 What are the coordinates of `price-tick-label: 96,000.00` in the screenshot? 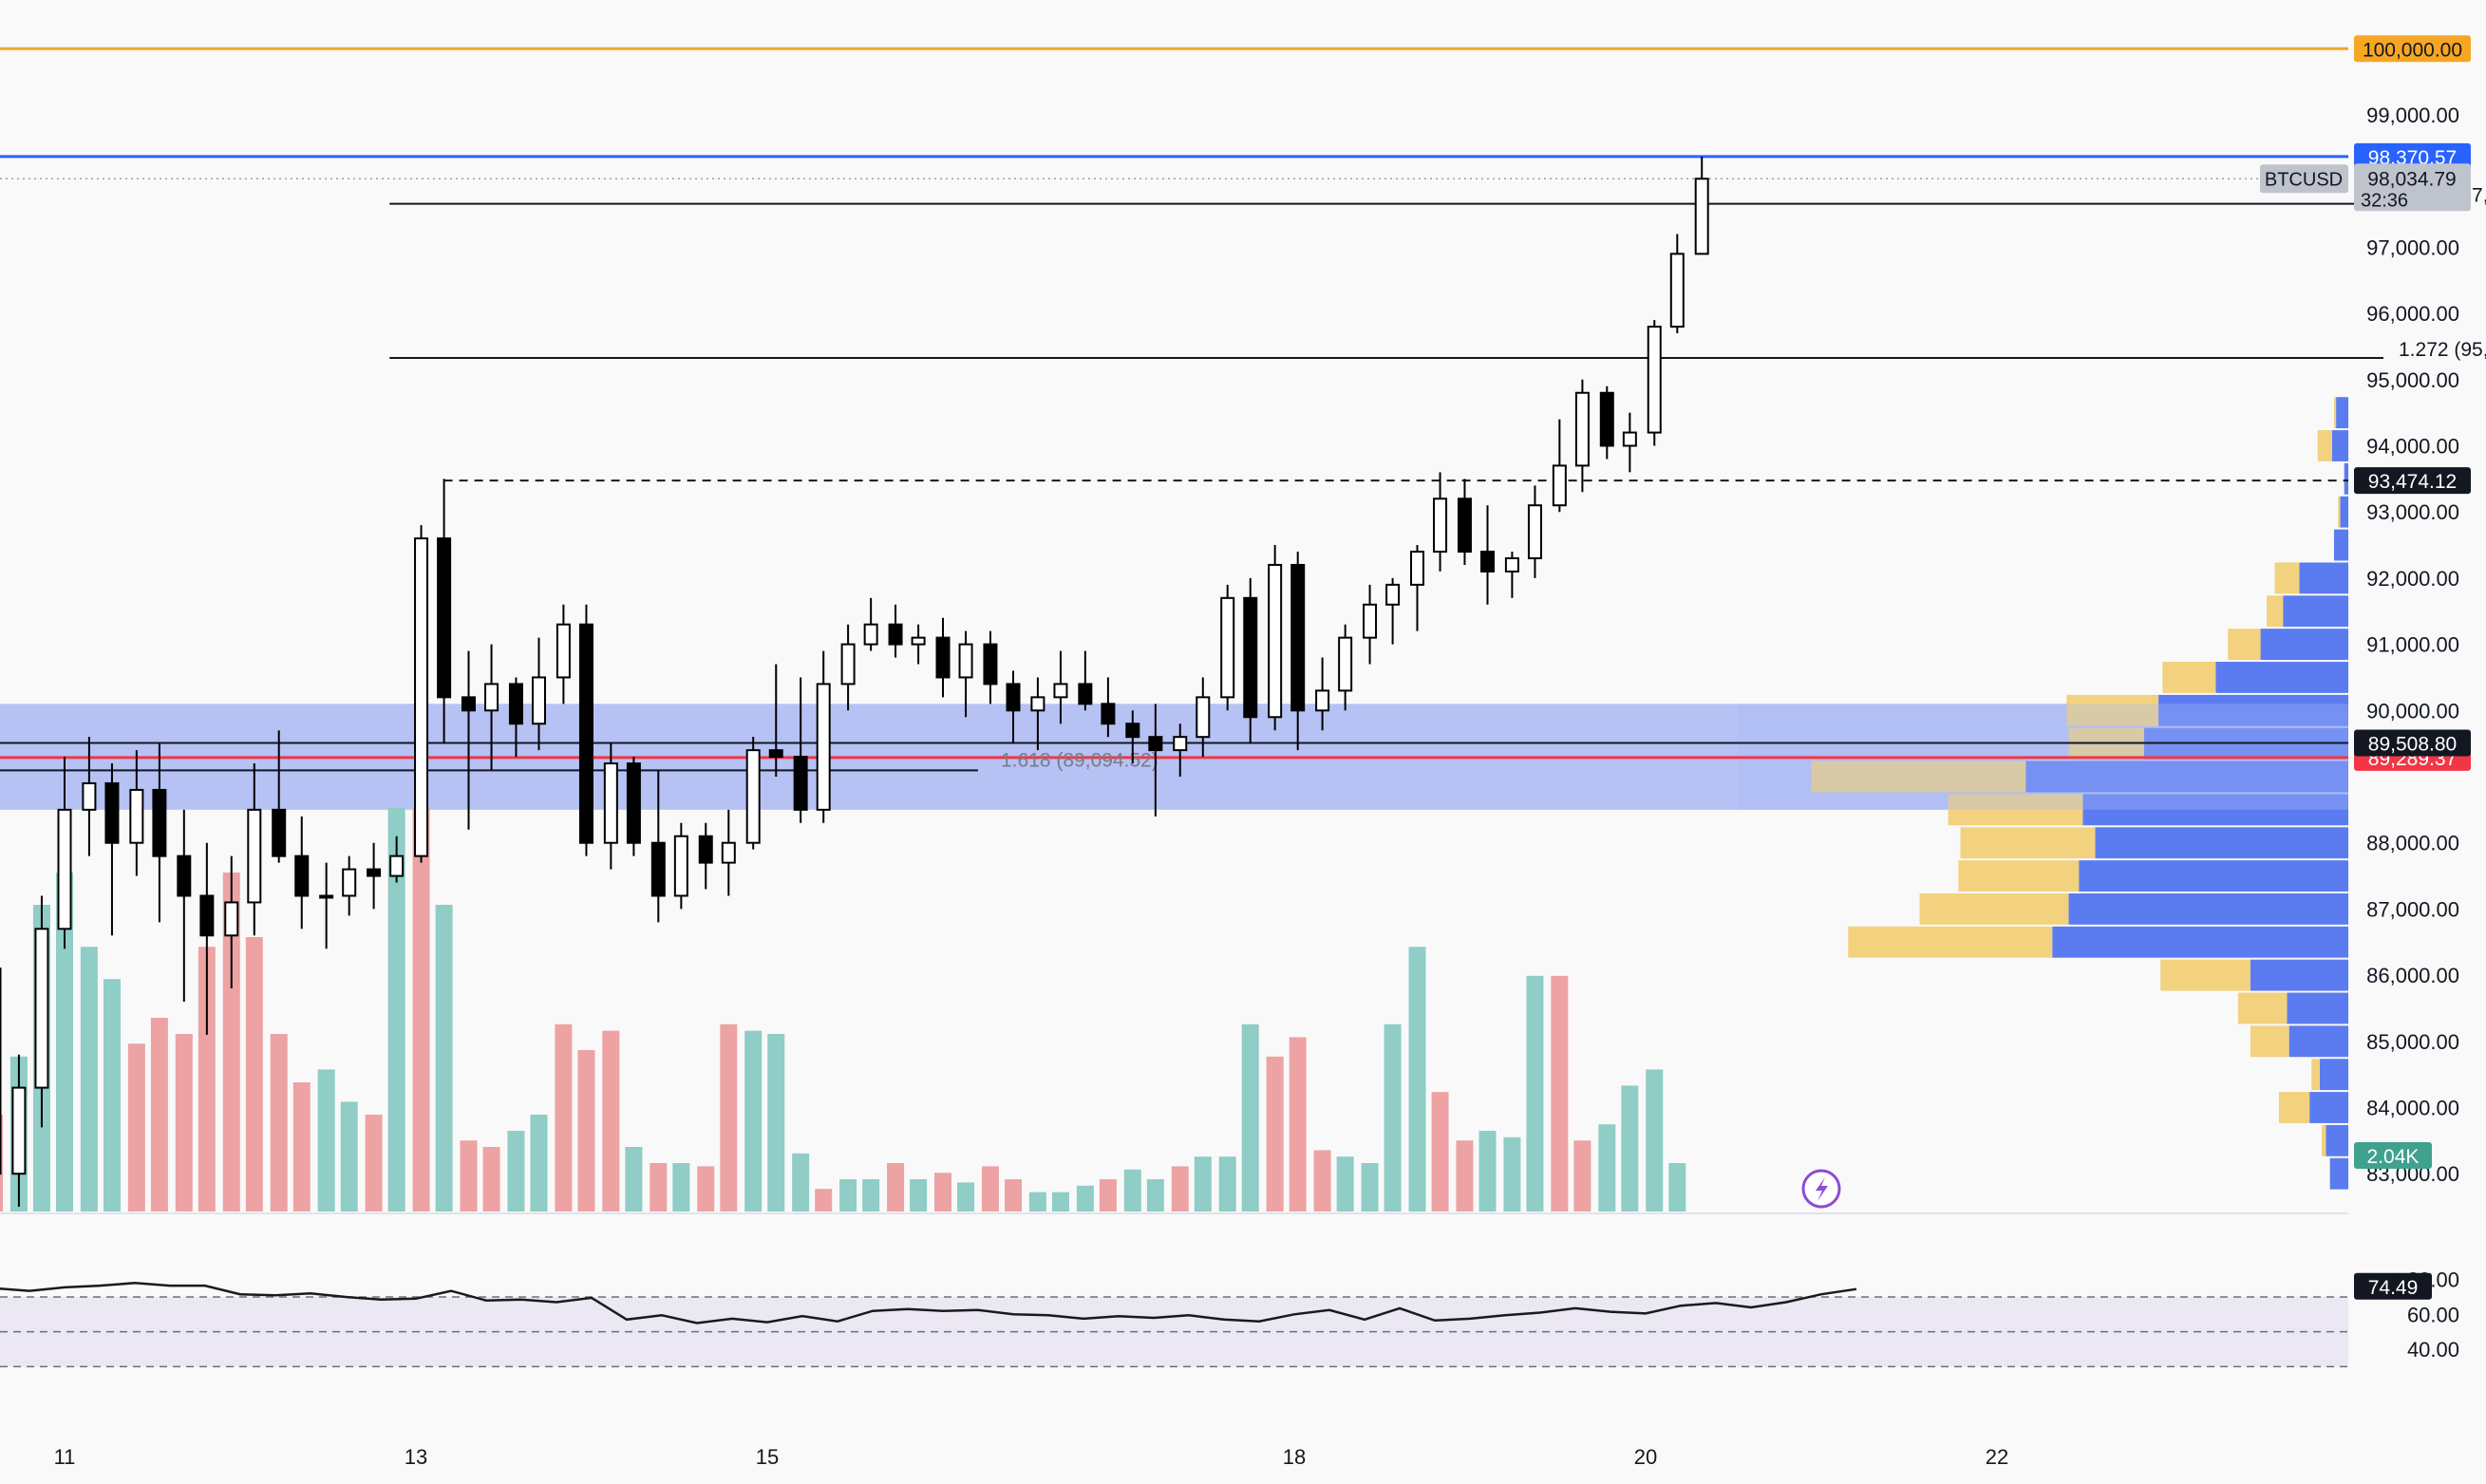 It's located at (2412, 314).